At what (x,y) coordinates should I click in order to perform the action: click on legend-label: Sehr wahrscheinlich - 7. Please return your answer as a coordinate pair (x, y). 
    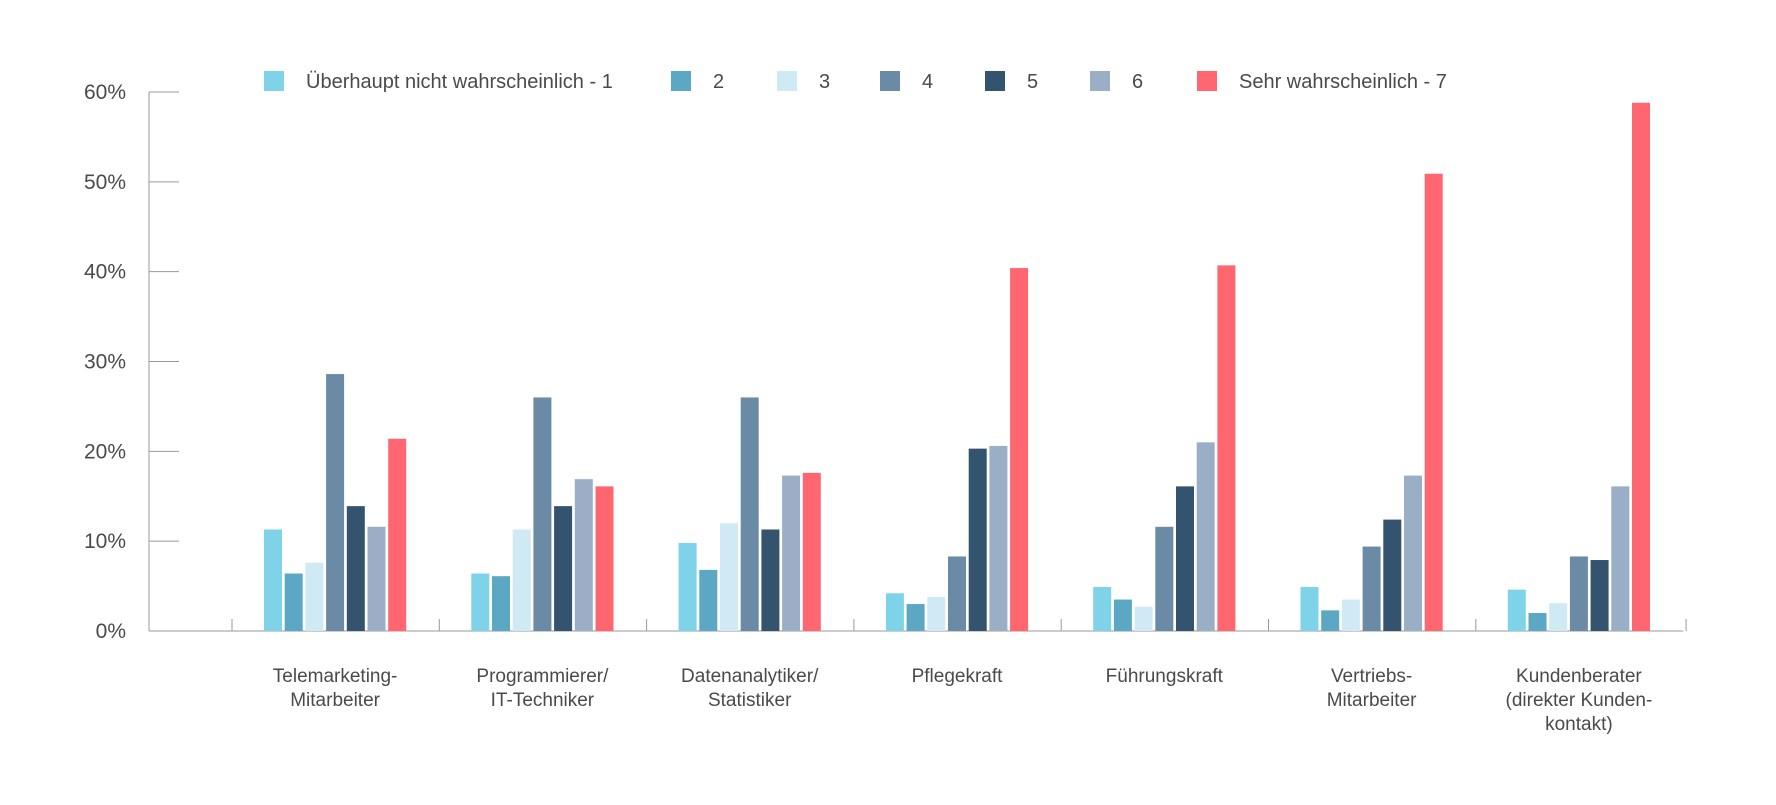
    Looking at the image, I should click on (1343, 82).